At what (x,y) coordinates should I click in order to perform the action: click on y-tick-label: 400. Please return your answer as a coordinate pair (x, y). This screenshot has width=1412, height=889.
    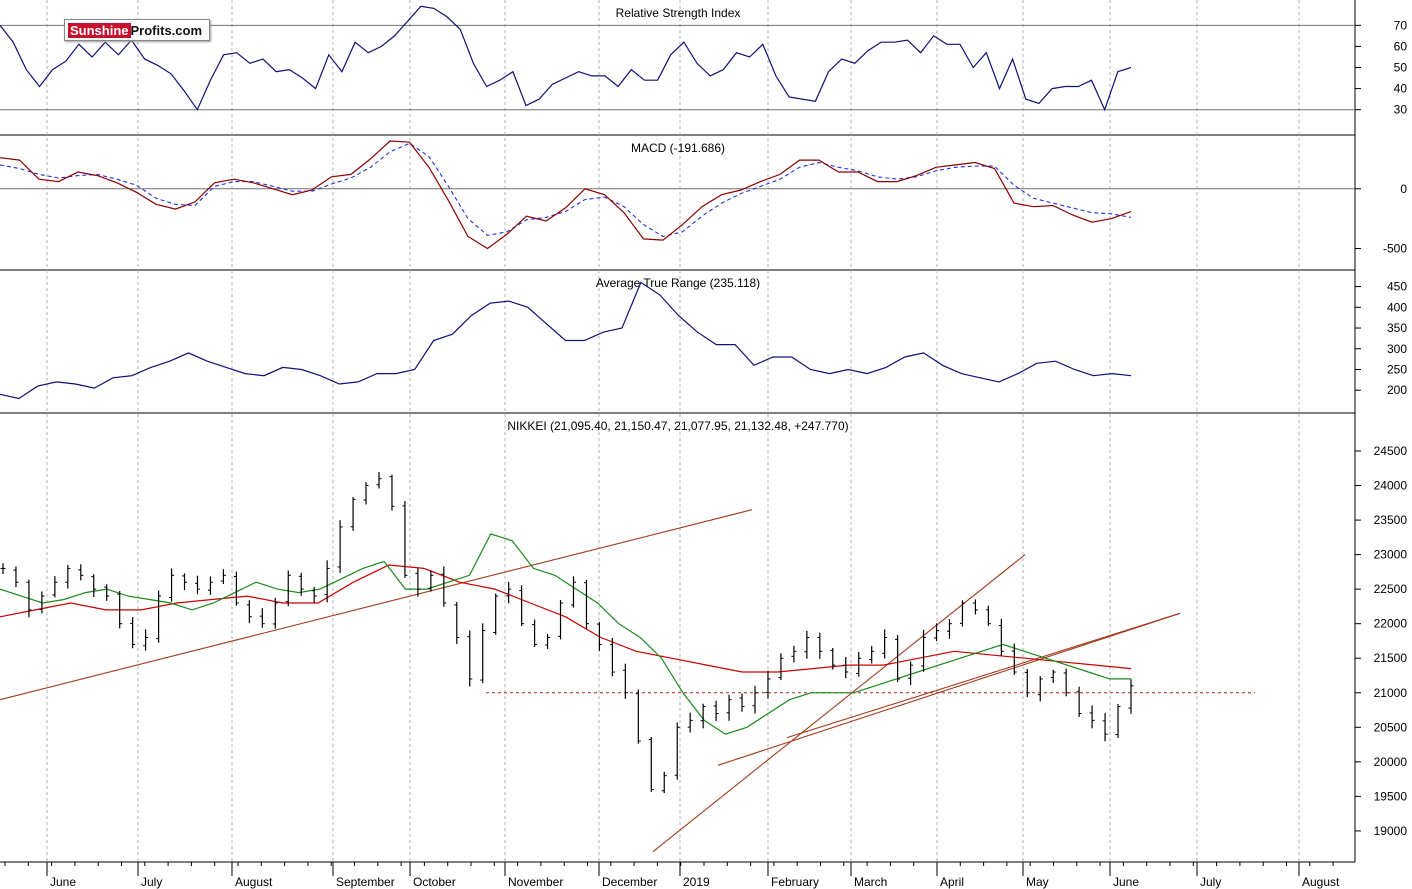
    Looking at the image, I should click on (1397, 307).